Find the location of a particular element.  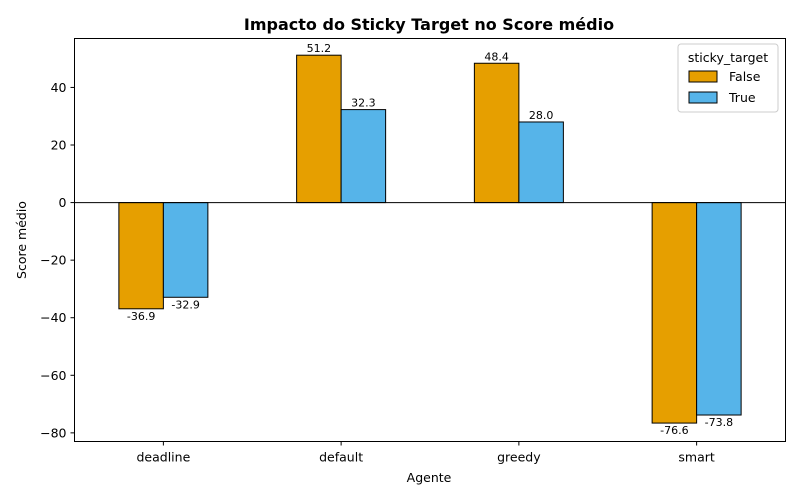

data-label-default-true: 32.3 is located at coordinates (363, 103).